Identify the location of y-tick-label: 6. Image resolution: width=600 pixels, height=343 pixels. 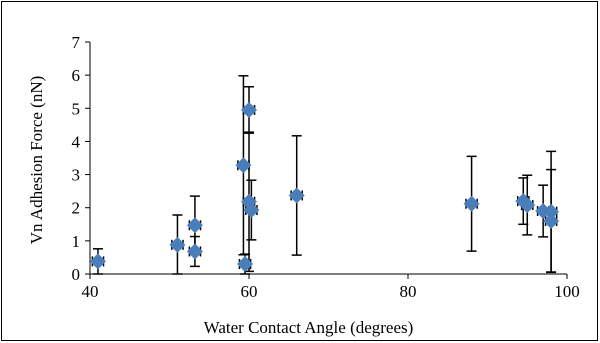
(76, 75).